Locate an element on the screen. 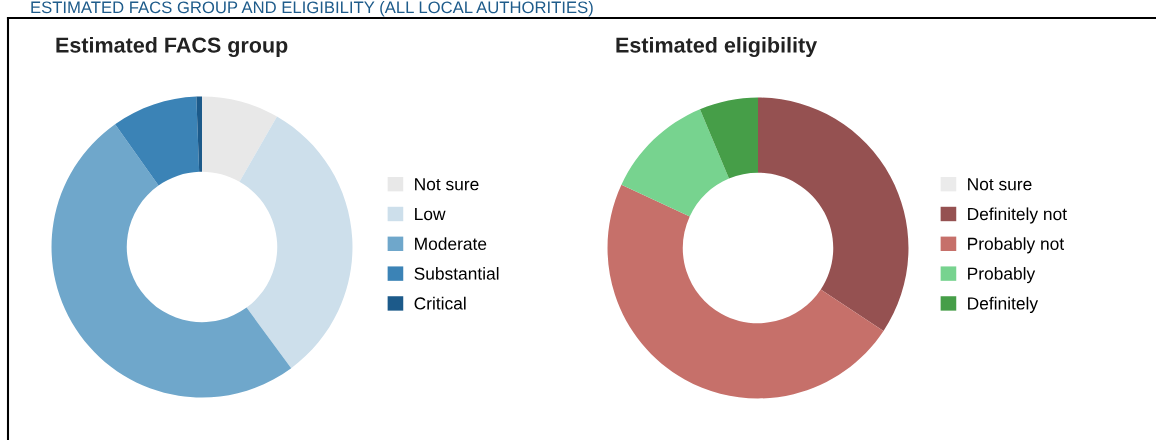  text: ESTIMATED FACS GROUP AND ELIGIBILITY (ALL LOCAL AUTHORITIES) is located at coordinates (312, 9).